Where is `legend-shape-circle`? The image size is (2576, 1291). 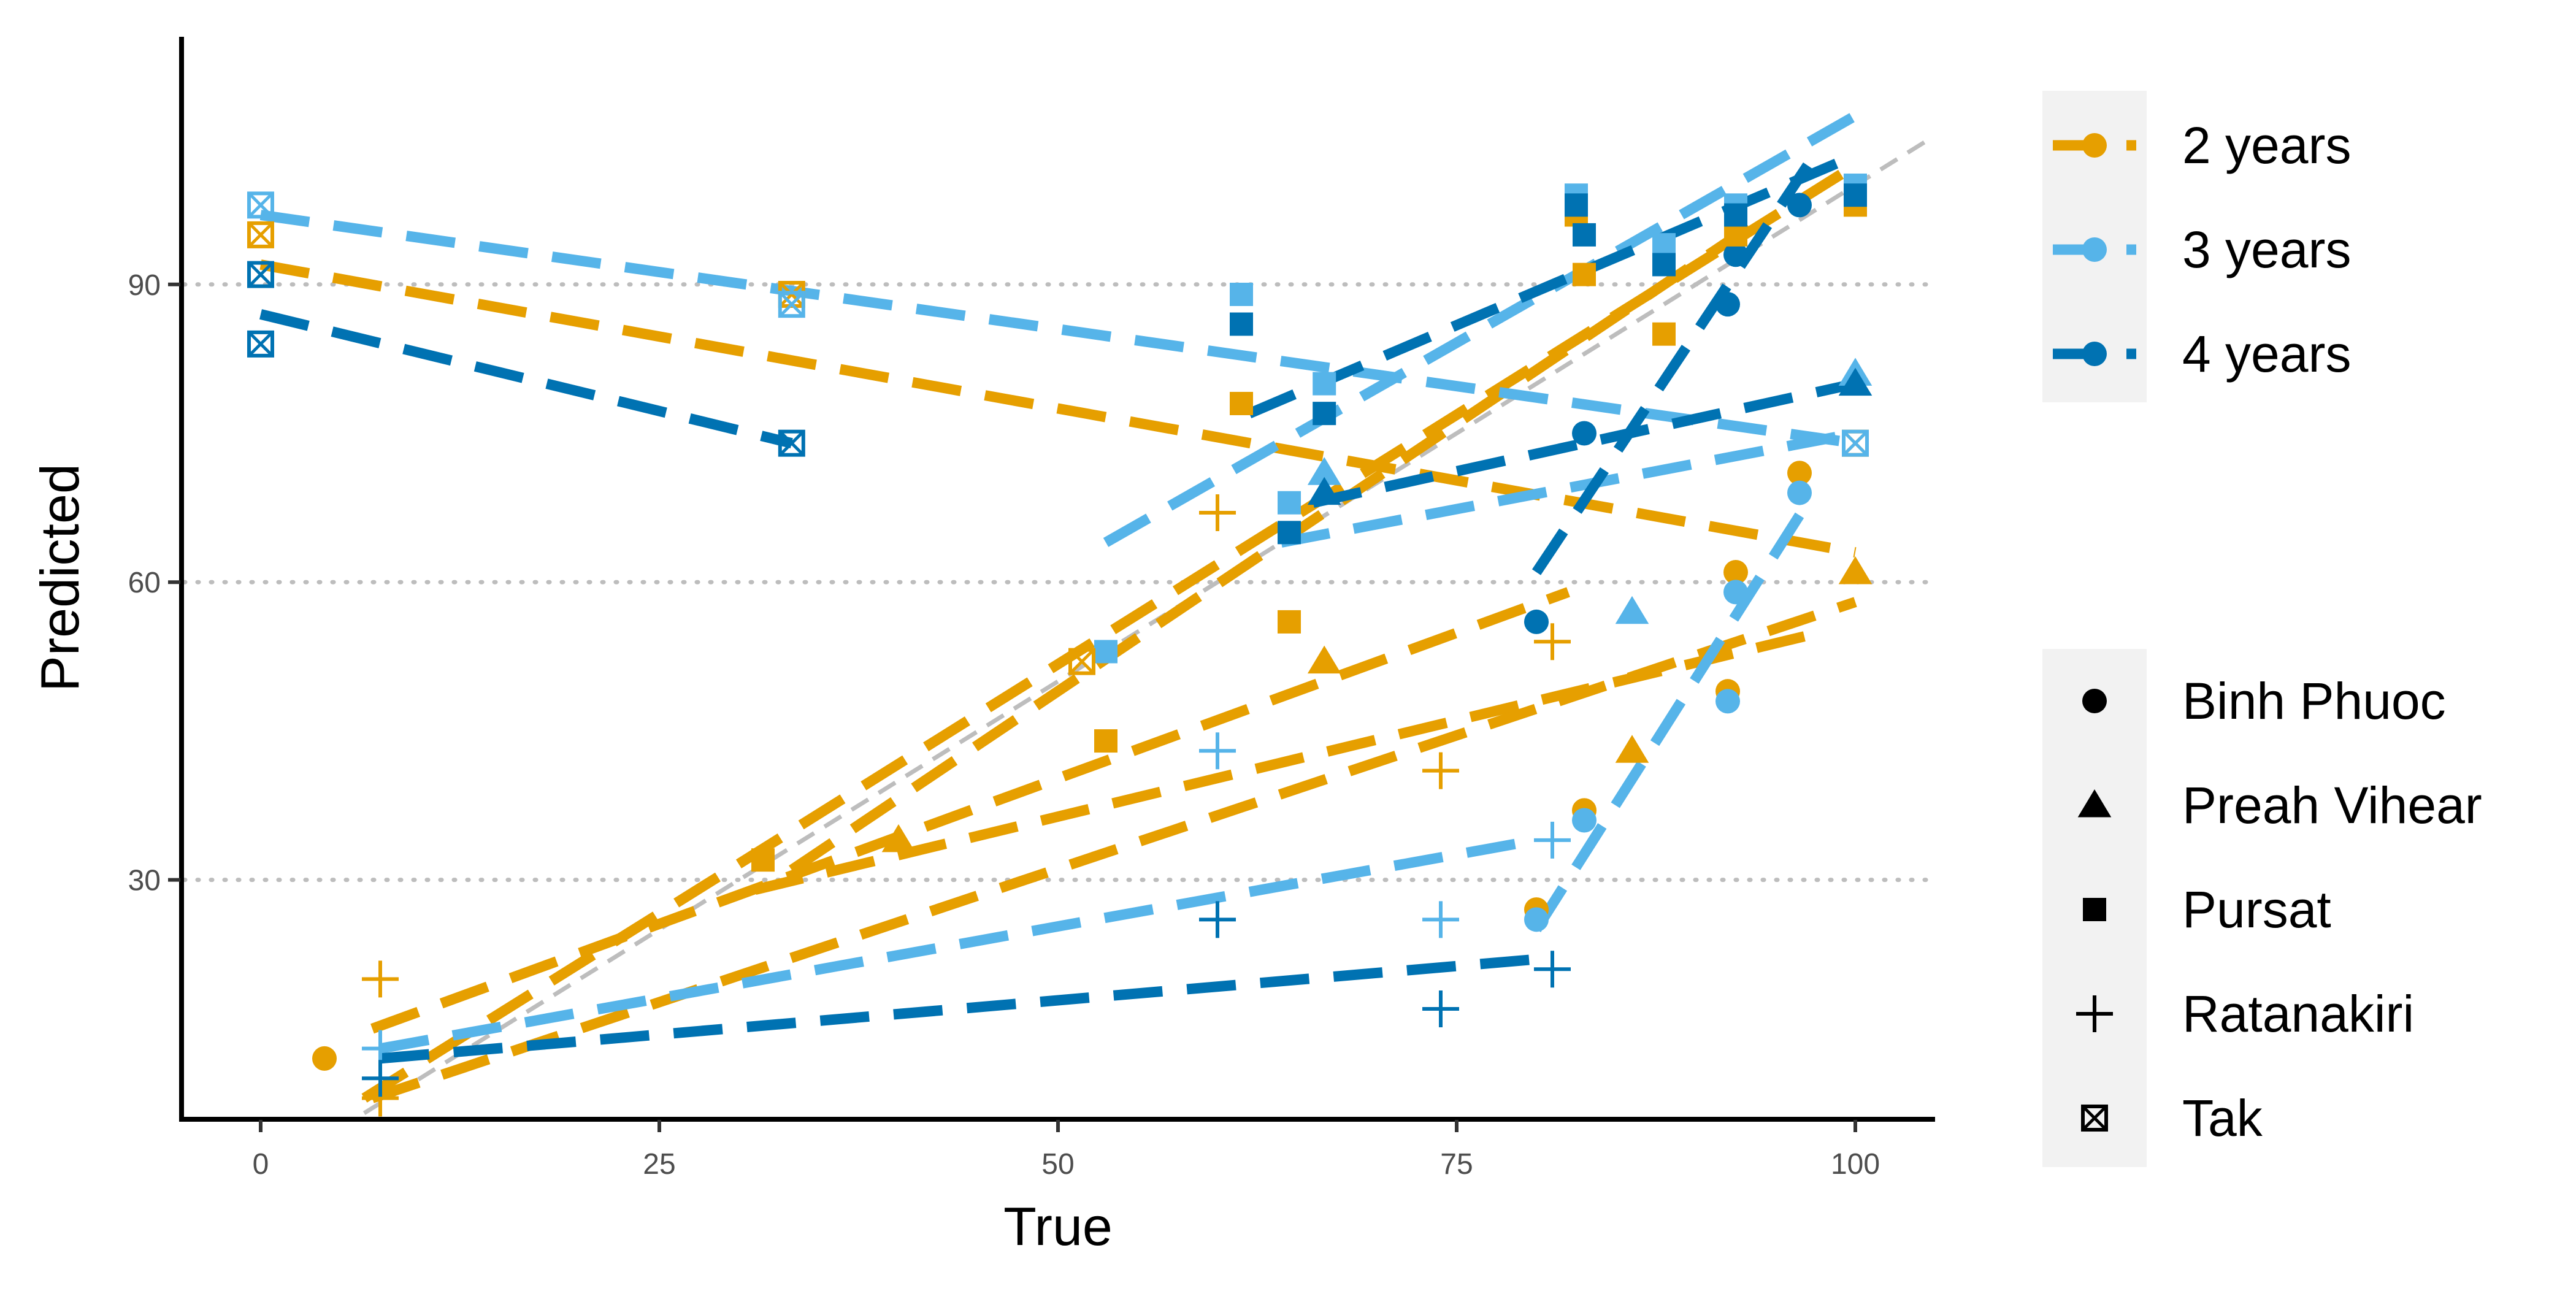
legend-shape-circle is located at coordinates (2094, 701).